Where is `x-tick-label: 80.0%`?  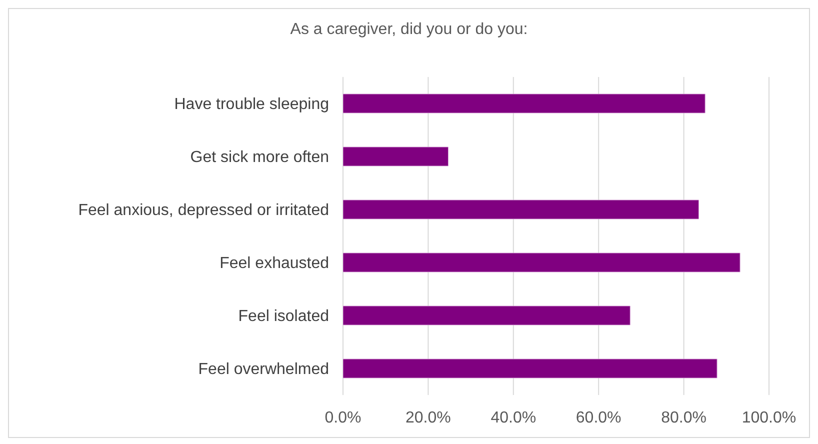
x-tick-label: 80.0% is located at coordinates (683, 417).